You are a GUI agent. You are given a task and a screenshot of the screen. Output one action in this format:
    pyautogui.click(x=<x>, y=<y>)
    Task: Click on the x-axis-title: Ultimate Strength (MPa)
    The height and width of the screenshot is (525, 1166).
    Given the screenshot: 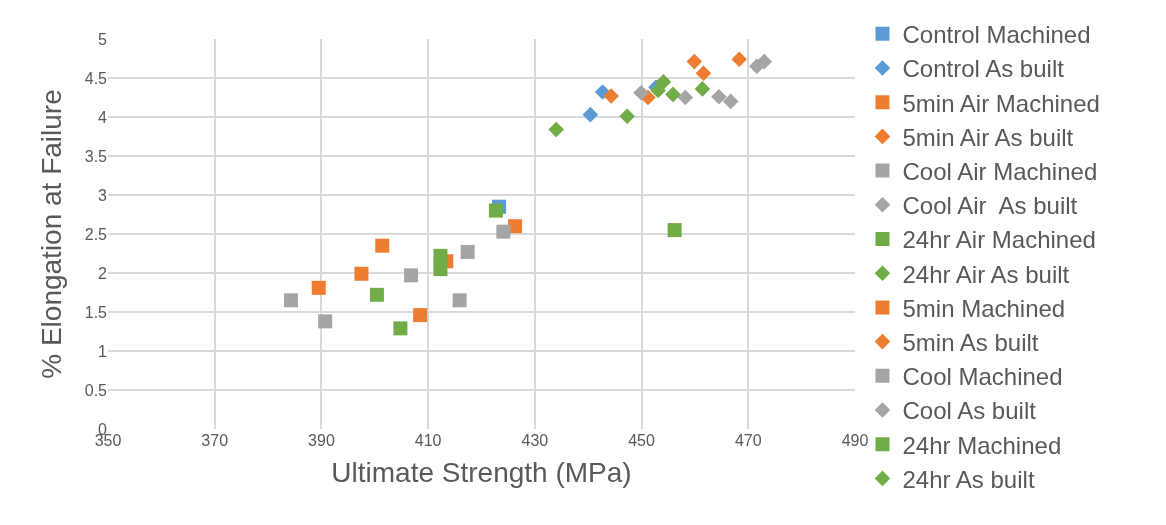 What is the action you would take?
    pyautogui.click(x=481, y=473)
    